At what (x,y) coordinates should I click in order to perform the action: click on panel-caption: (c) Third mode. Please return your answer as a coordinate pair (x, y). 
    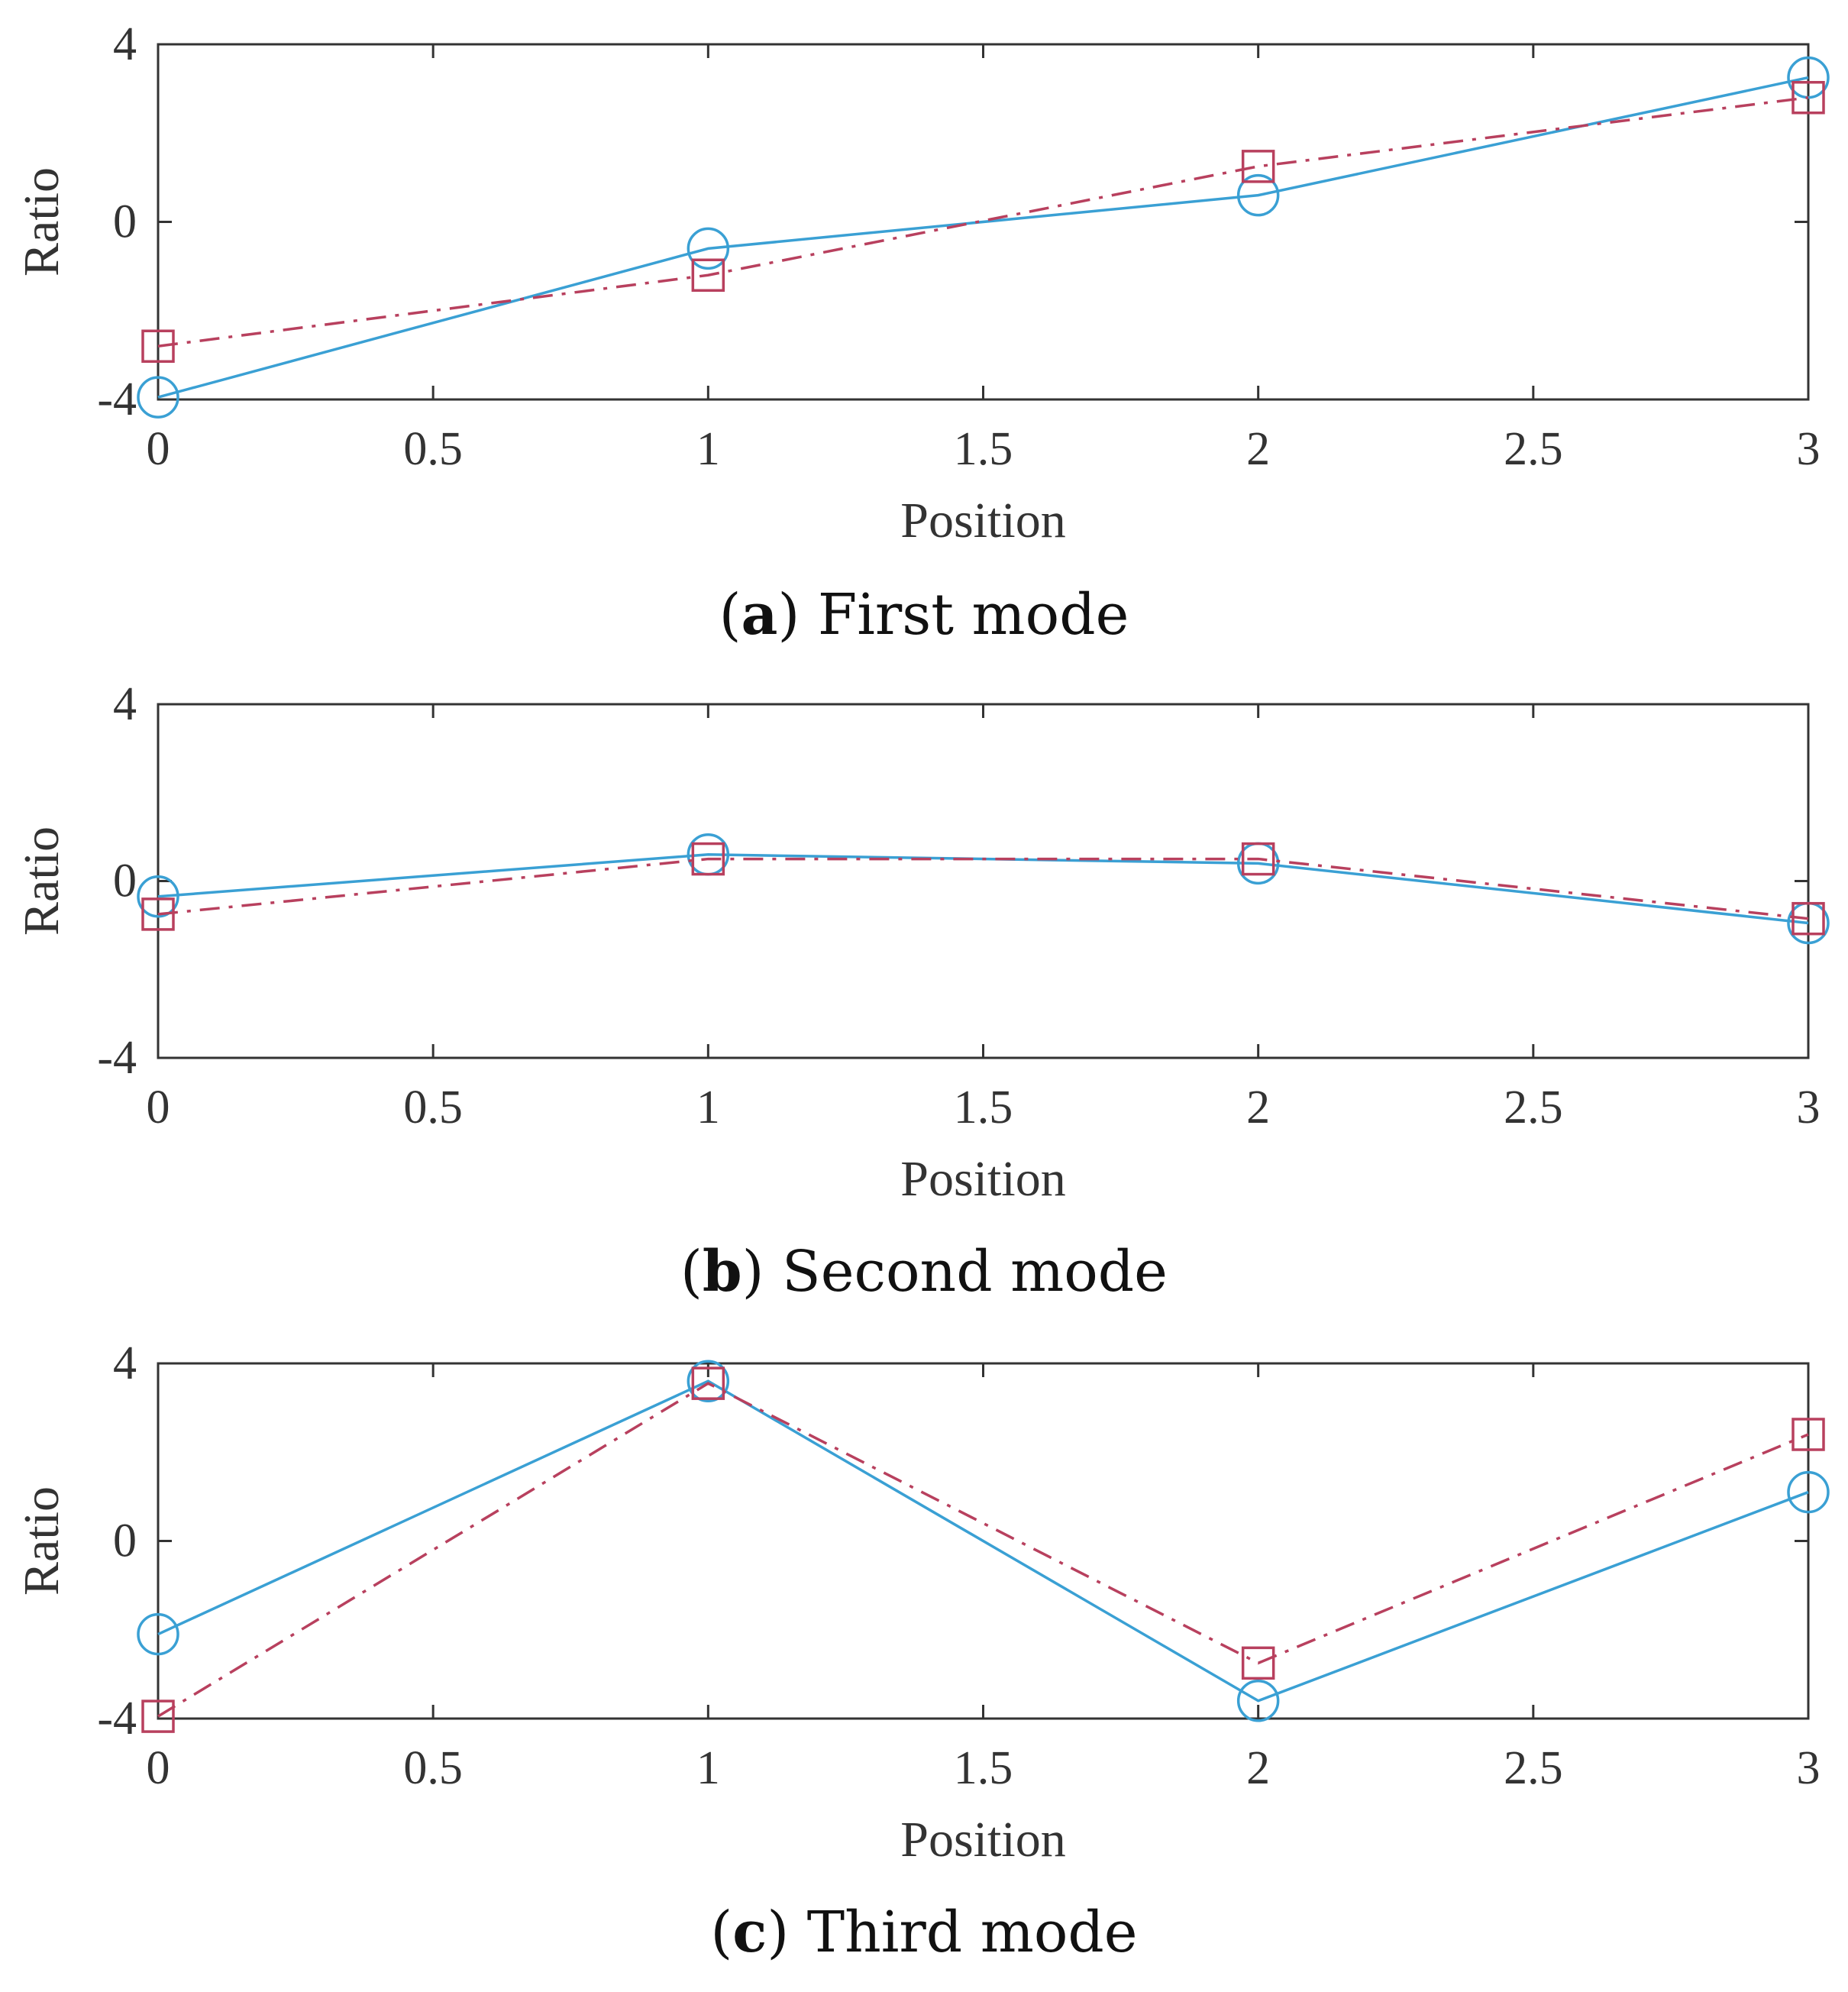
    Looking at the image, I should click on (923, 1933).